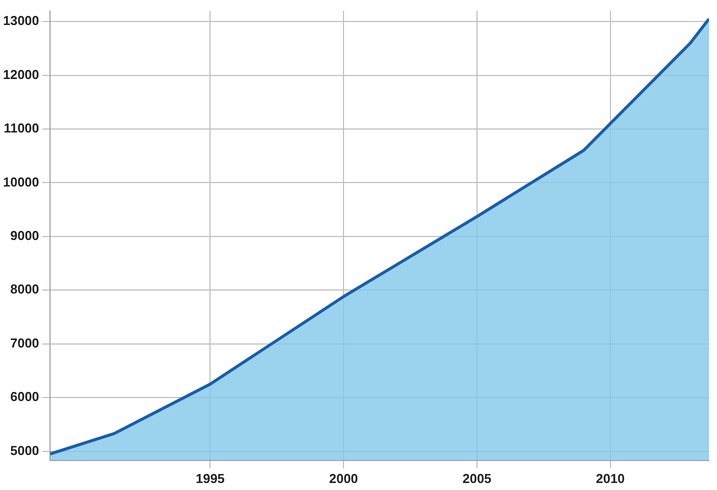 Image resolution: width=717 pixels, height=490 pixels. I want to click on y-tick-label: 8000, so click(25, 289).